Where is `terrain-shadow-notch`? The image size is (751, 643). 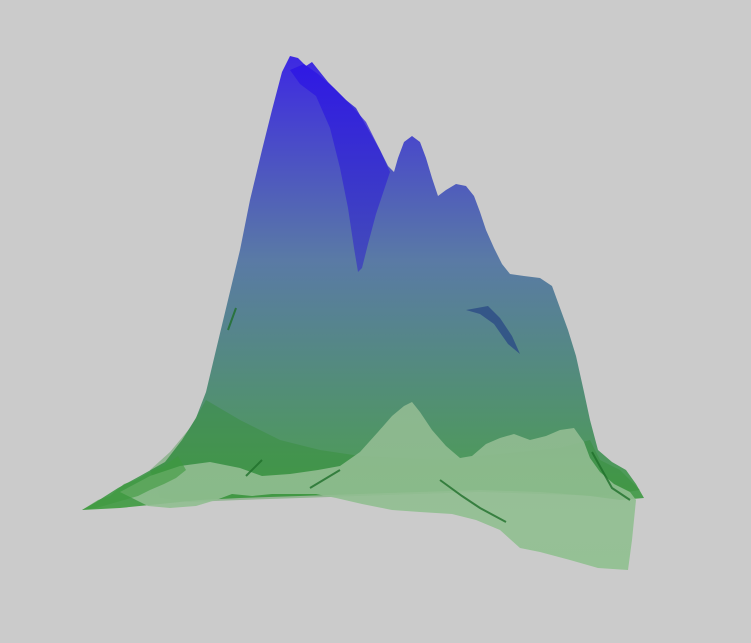 terrain-shadow-notch is located at coordinates (493, 330).